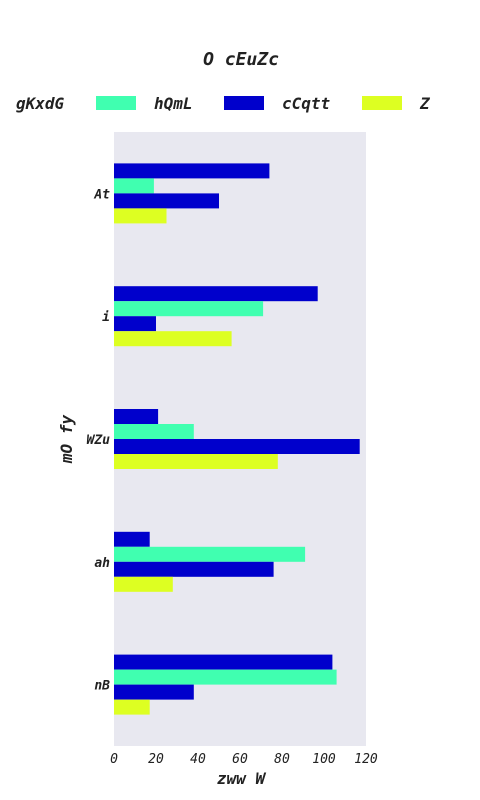  What do you see at coordinates (194, 569) in the screenshot?
I see `bar-cCqtt-ah` at bounding box center [194, 569].